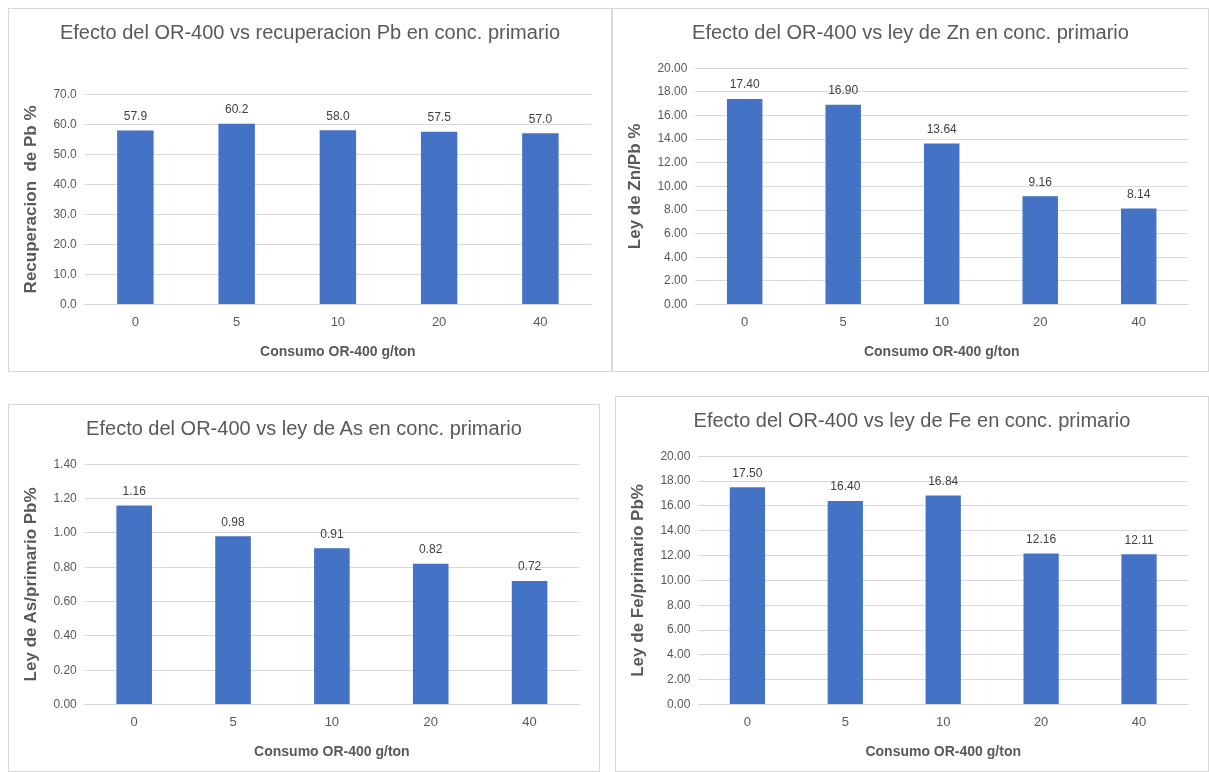  Describe the element at coordinates (135, 115) in the screenshot. I see `data-label: 57.9` at that location.